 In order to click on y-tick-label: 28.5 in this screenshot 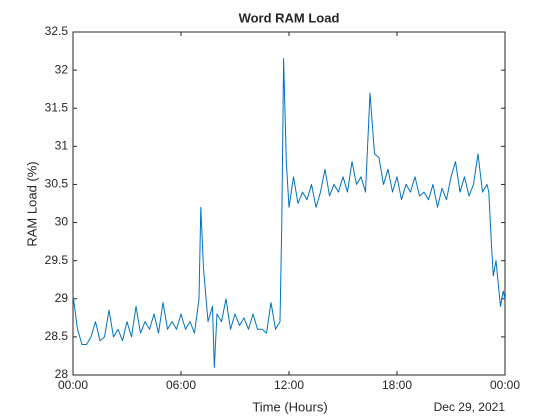, I will do `click(57, 336)`.